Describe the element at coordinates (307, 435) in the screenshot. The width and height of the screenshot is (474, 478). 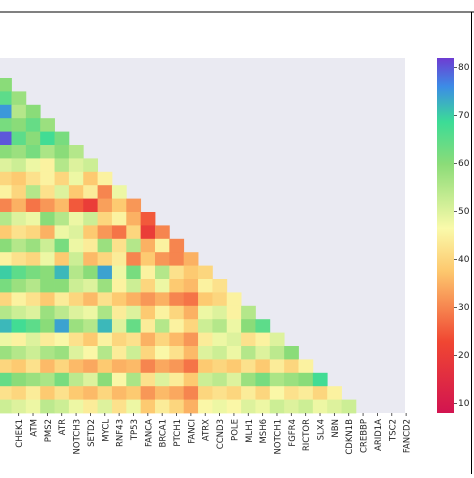
I see `x-tick-label: RICTOR` at that location.